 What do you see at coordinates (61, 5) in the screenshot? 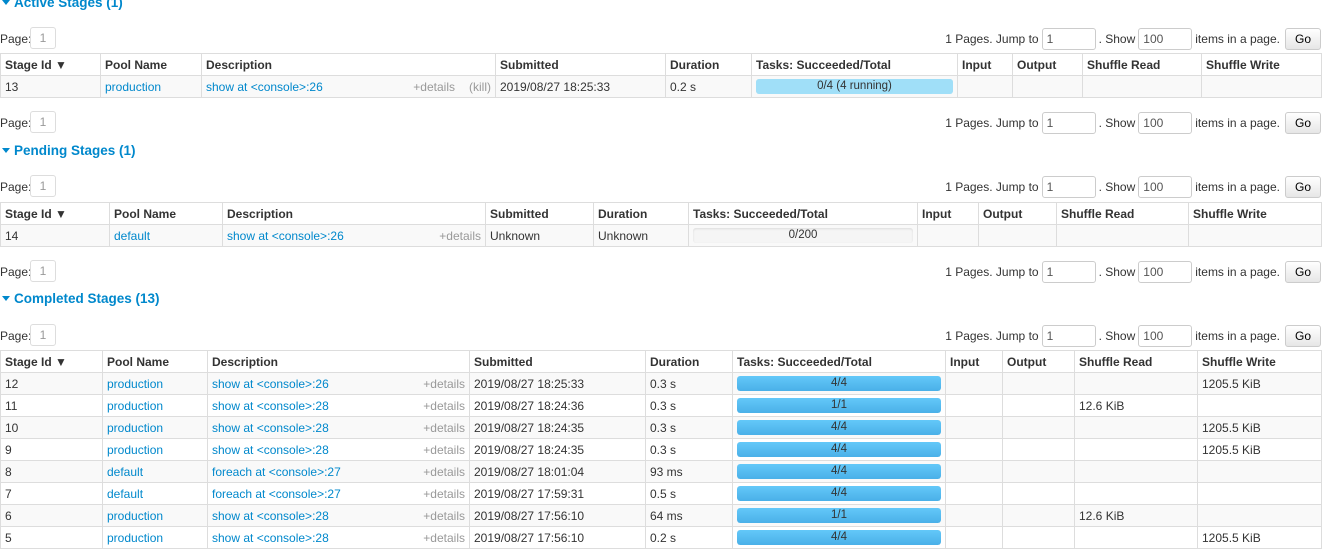
I see `section-header-0: Active Stages (1)` at bounding box center [61, 5].